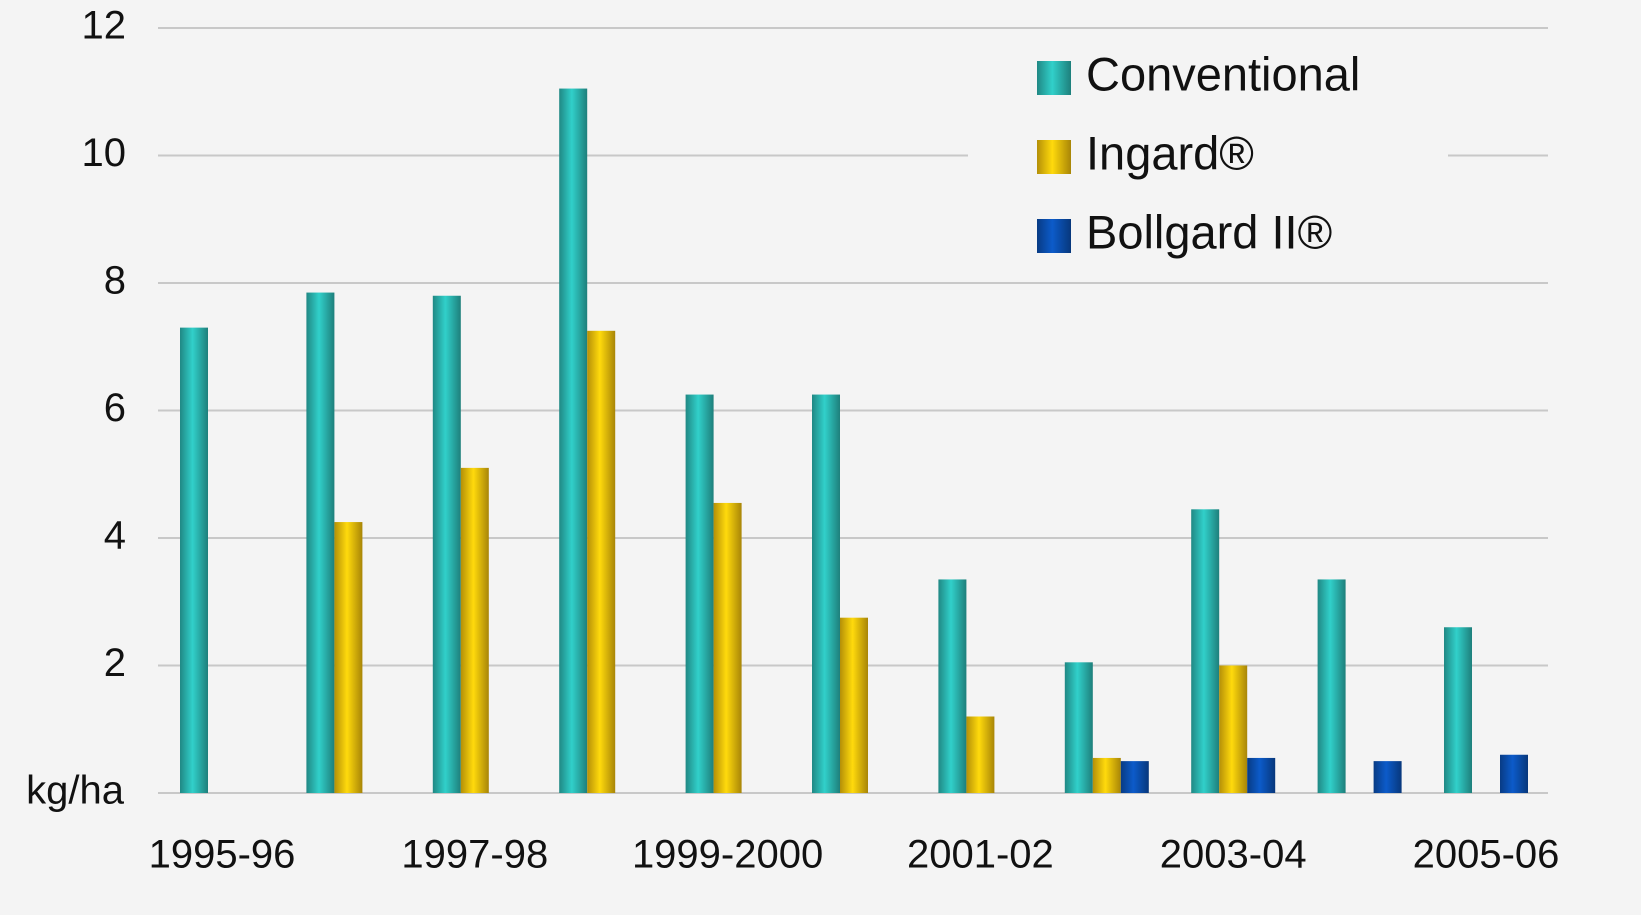 Image resolution: width=1641 pixels, height=915 pixels. What do you see at coordinates (474, 855) in the screenshot?
I see `x-tick-label: 1997-98` at bounding box center [474, 855].